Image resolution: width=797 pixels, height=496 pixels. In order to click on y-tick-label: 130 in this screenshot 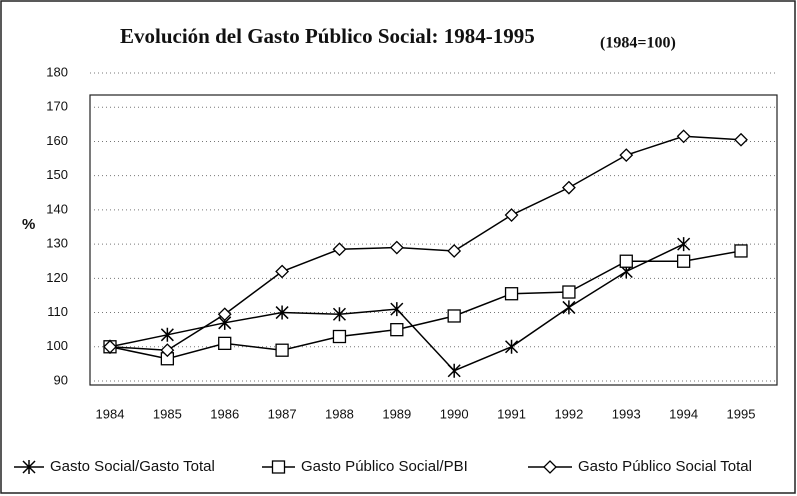, I will do `click(57, 243)`.